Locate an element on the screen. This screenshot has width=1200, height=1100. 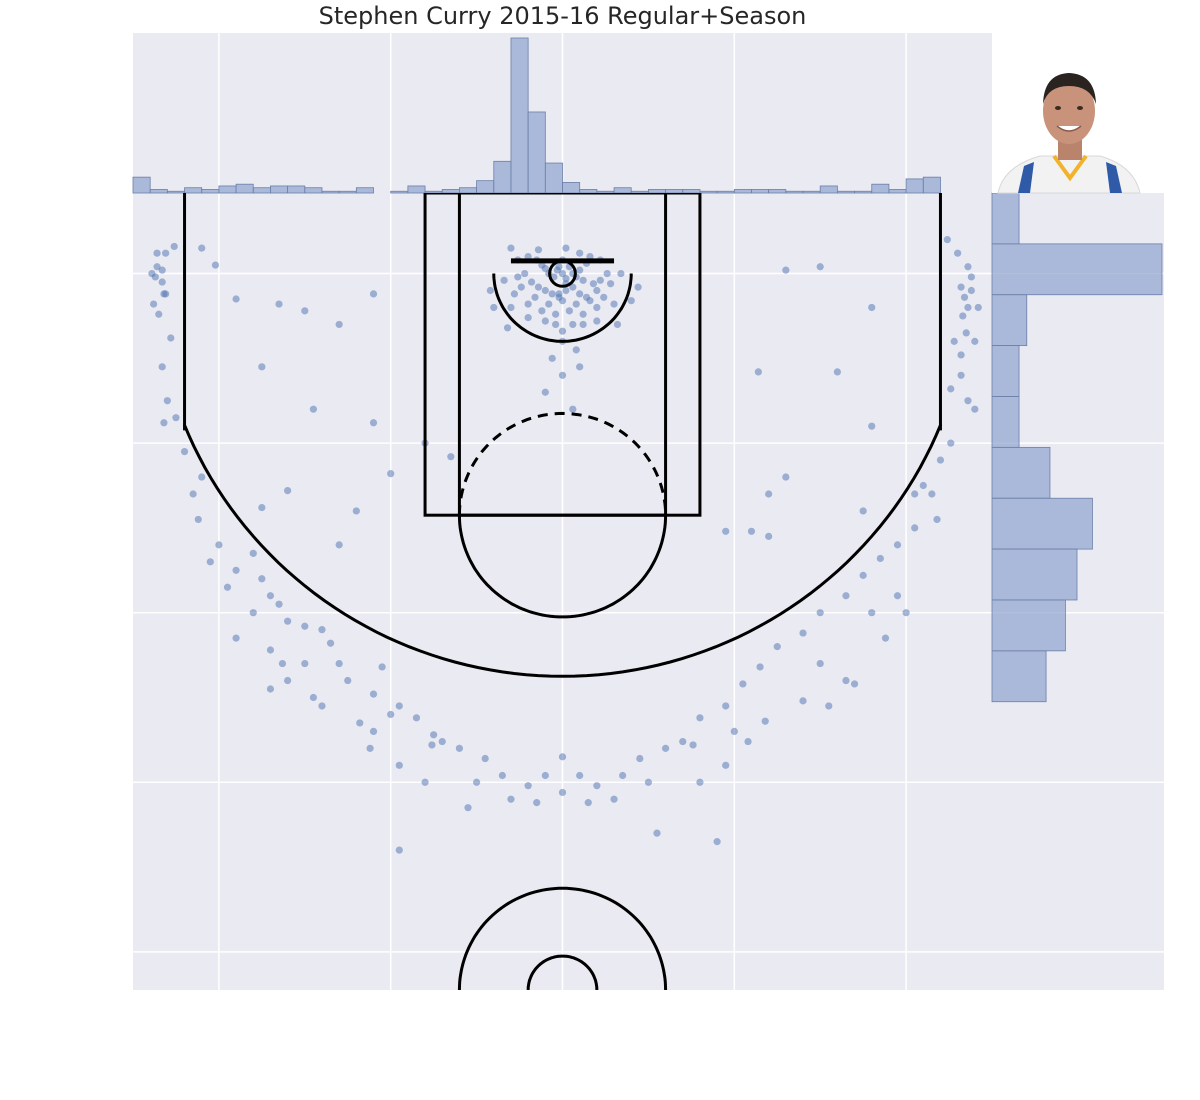
y-hist-bar is located at coordinates (1042, 523).